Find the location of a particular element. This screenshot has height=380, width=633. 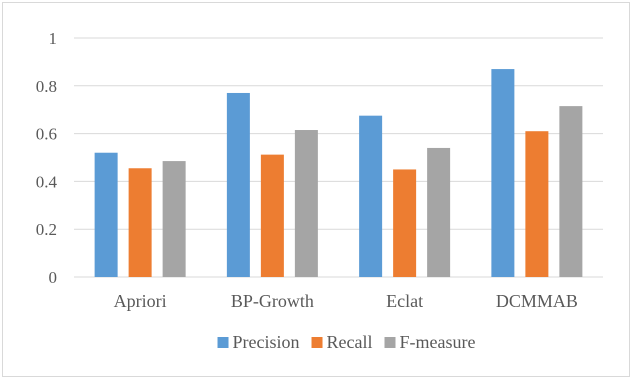

x-category-label: Eclat is located at coordinates (404, 301).